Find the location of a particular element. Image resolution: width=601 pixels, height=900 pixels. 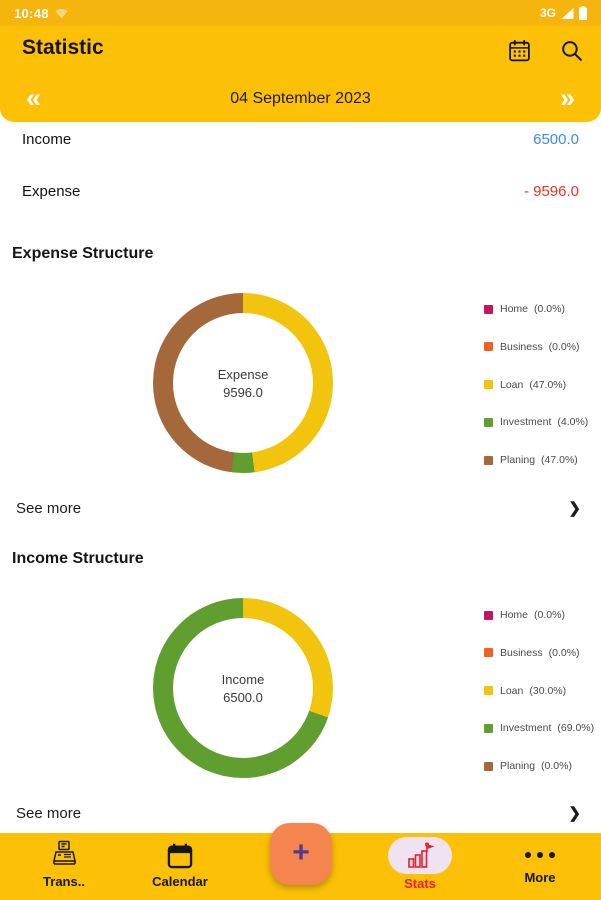

wifi-icon is located at coordinates (61, 13).